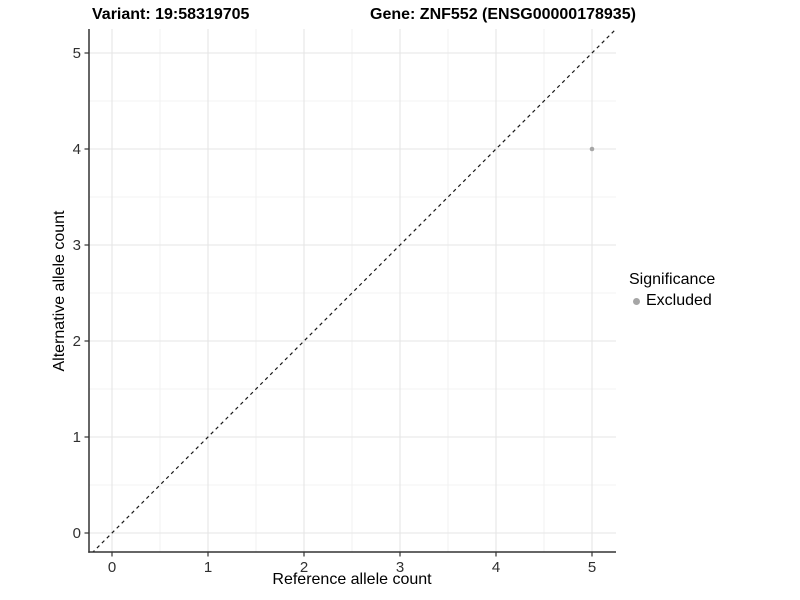 The width and height of the screenshot is (800, 600). I want to click on legend-title: Significance, so click(672, 279).